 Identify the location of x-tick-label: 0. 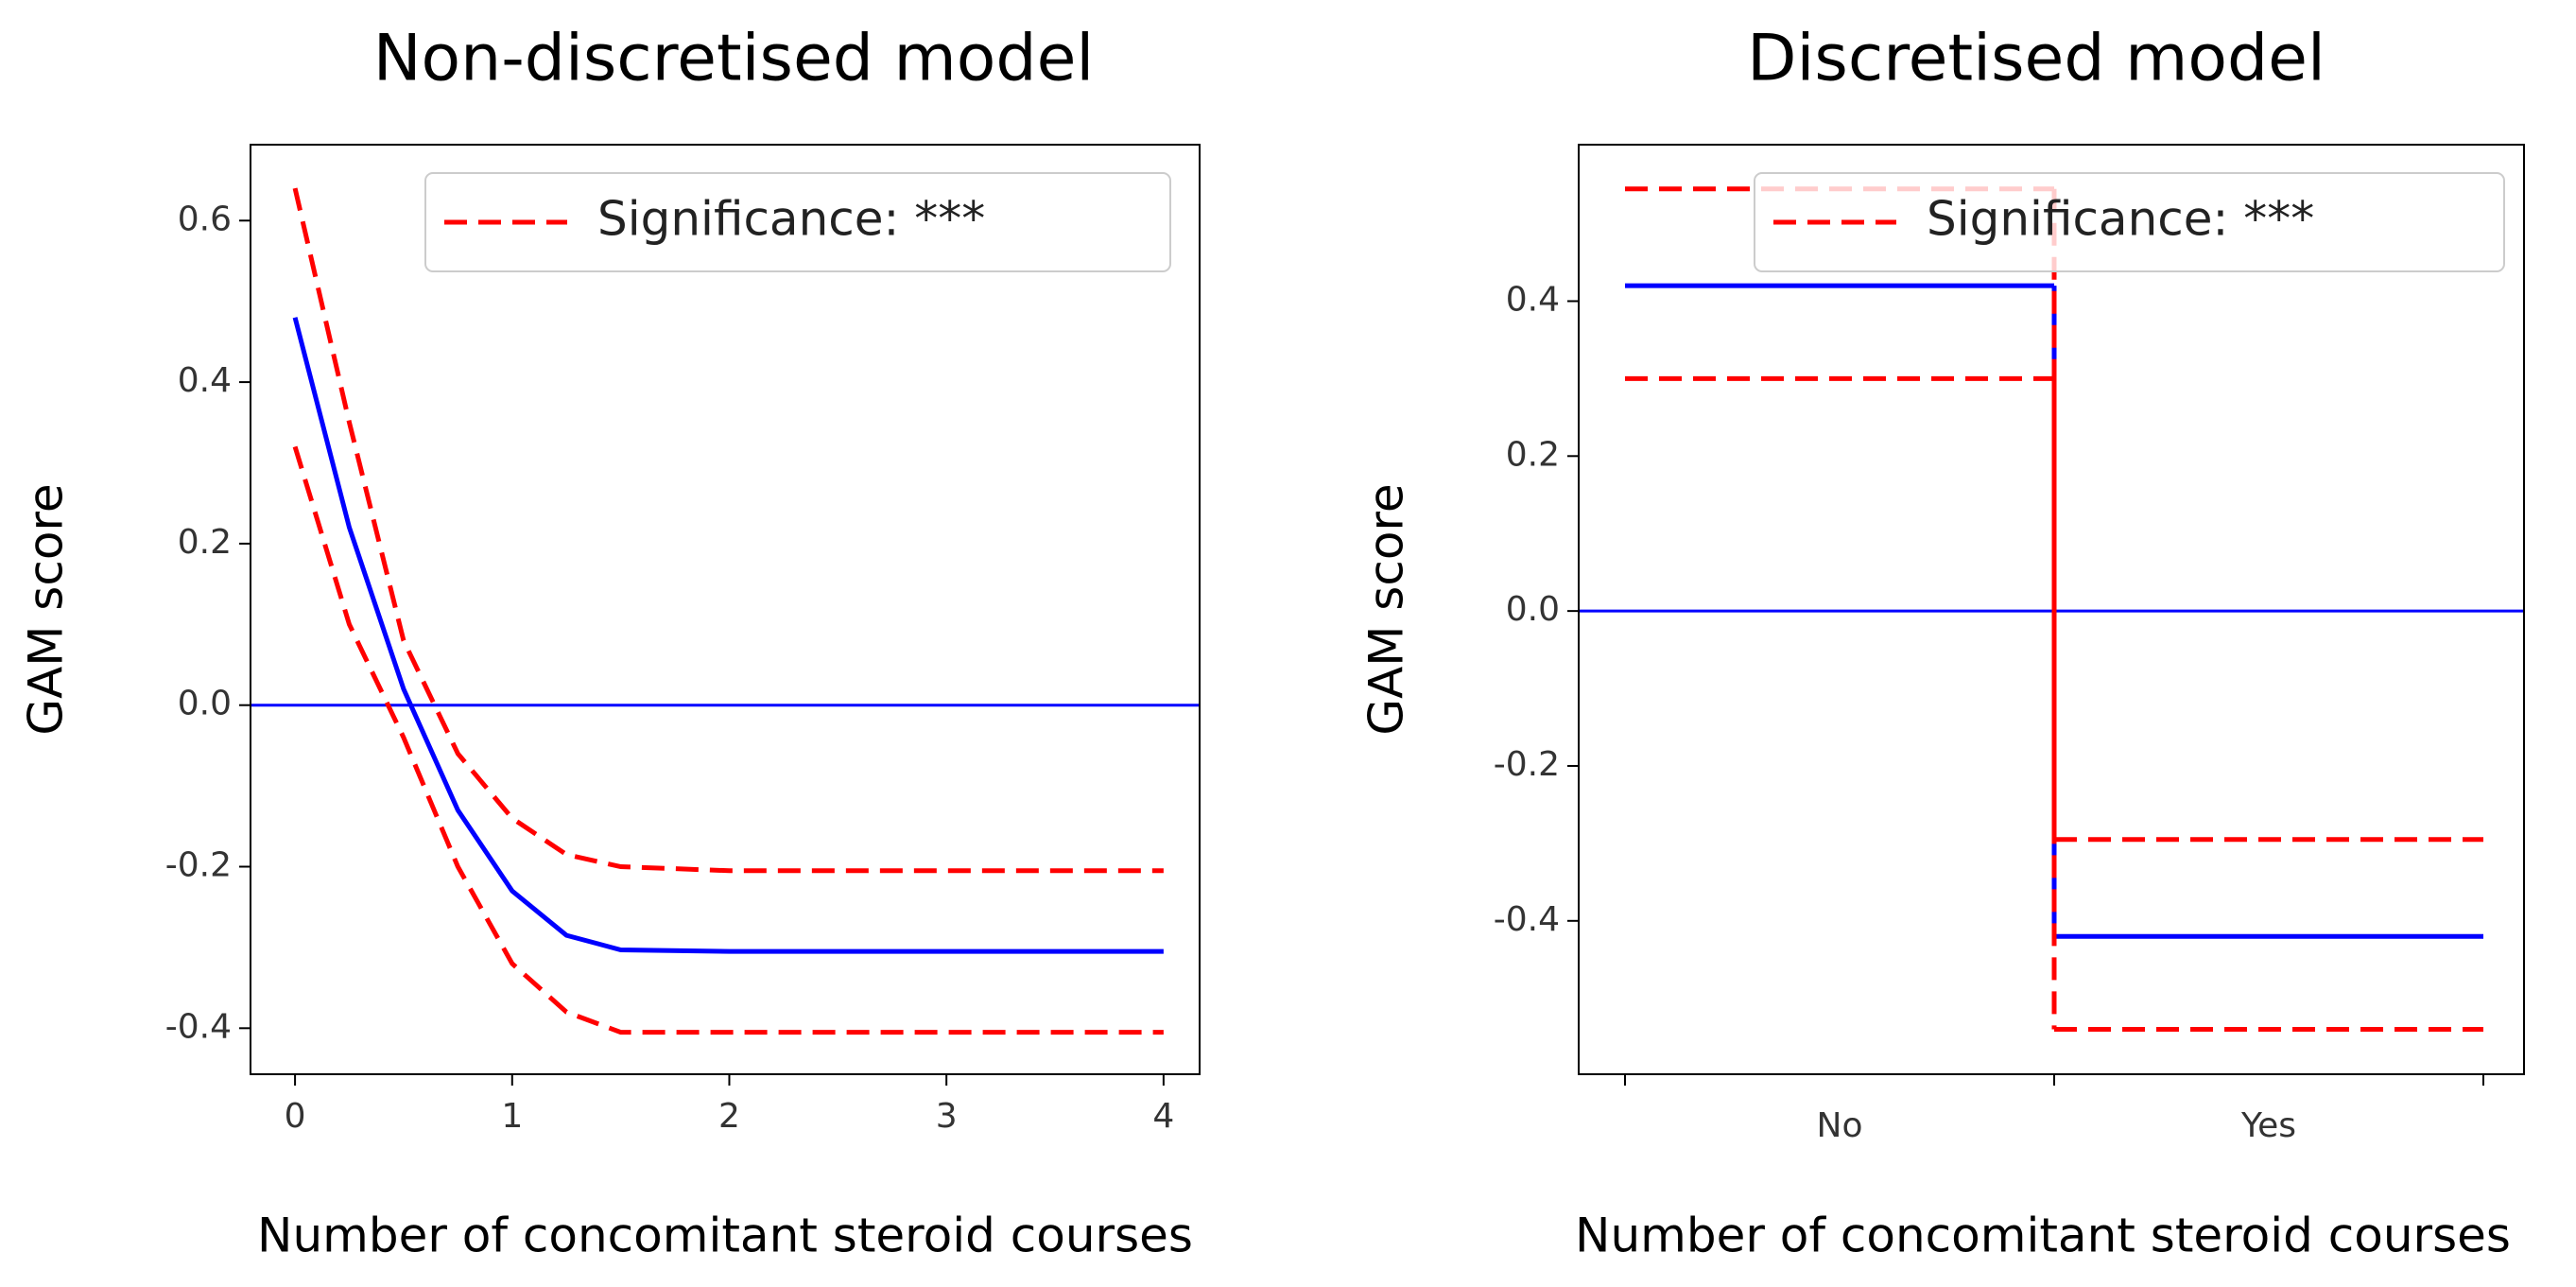
(295, 1116).